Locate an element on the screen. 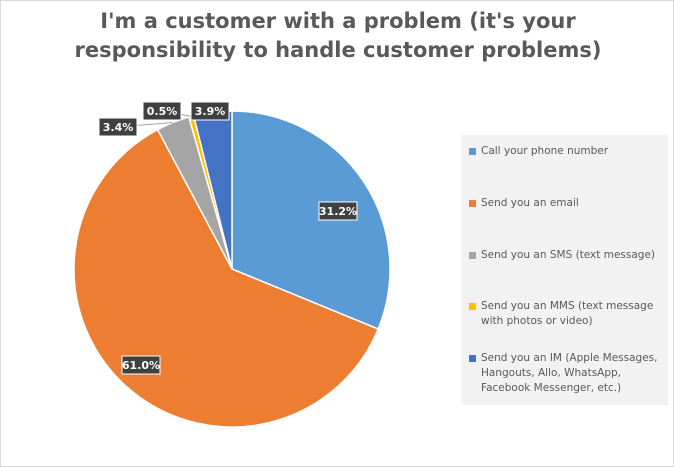 The image size is (674, 468). data-label-box-sms is located at coordinates (118, 127).